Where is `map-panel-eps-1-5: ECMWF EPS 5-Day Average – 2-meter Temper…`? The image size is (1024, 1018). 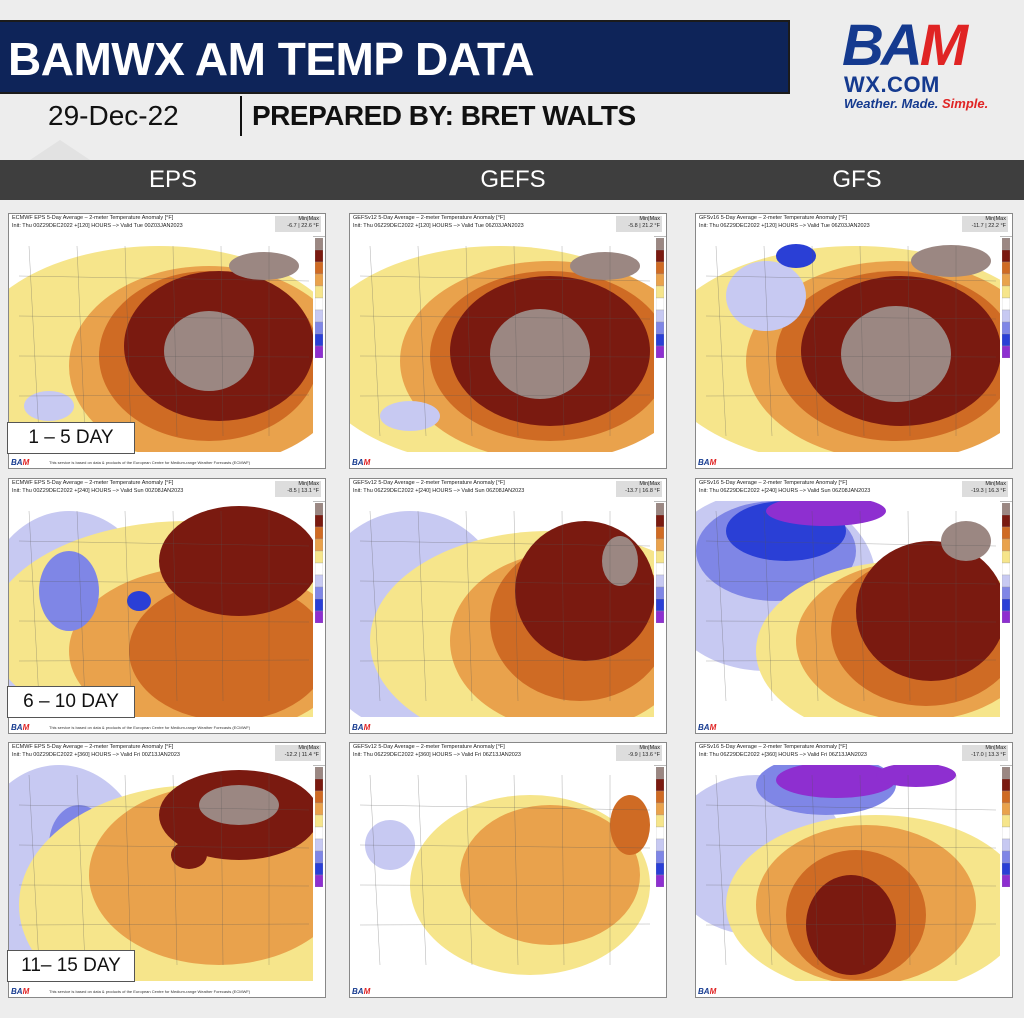 map-panel-eps-1-5: ECMWF EPS 5-Day Average – 2-meter Temper… is located at coordinates (167, 341).